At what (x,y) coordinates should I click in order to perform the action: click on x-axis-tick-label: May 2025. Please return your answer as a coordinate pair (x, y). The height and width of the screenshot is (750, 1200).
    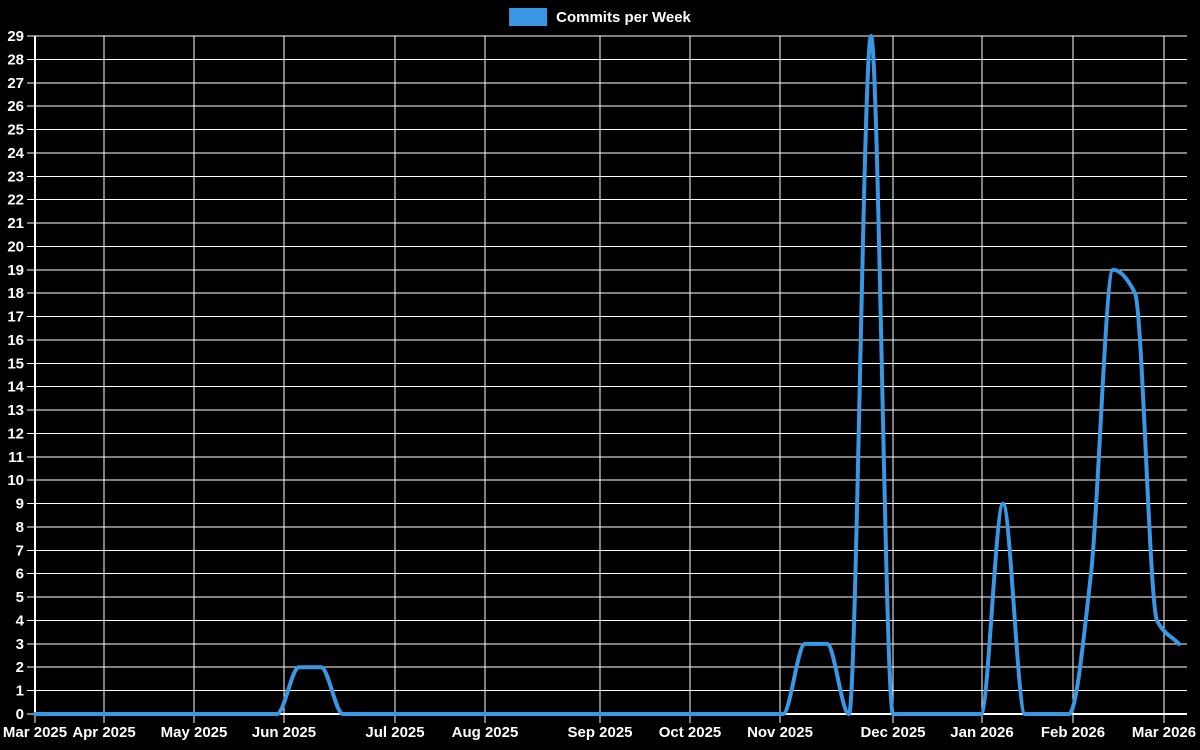
    Looking at the image, I should click on (194, 732).